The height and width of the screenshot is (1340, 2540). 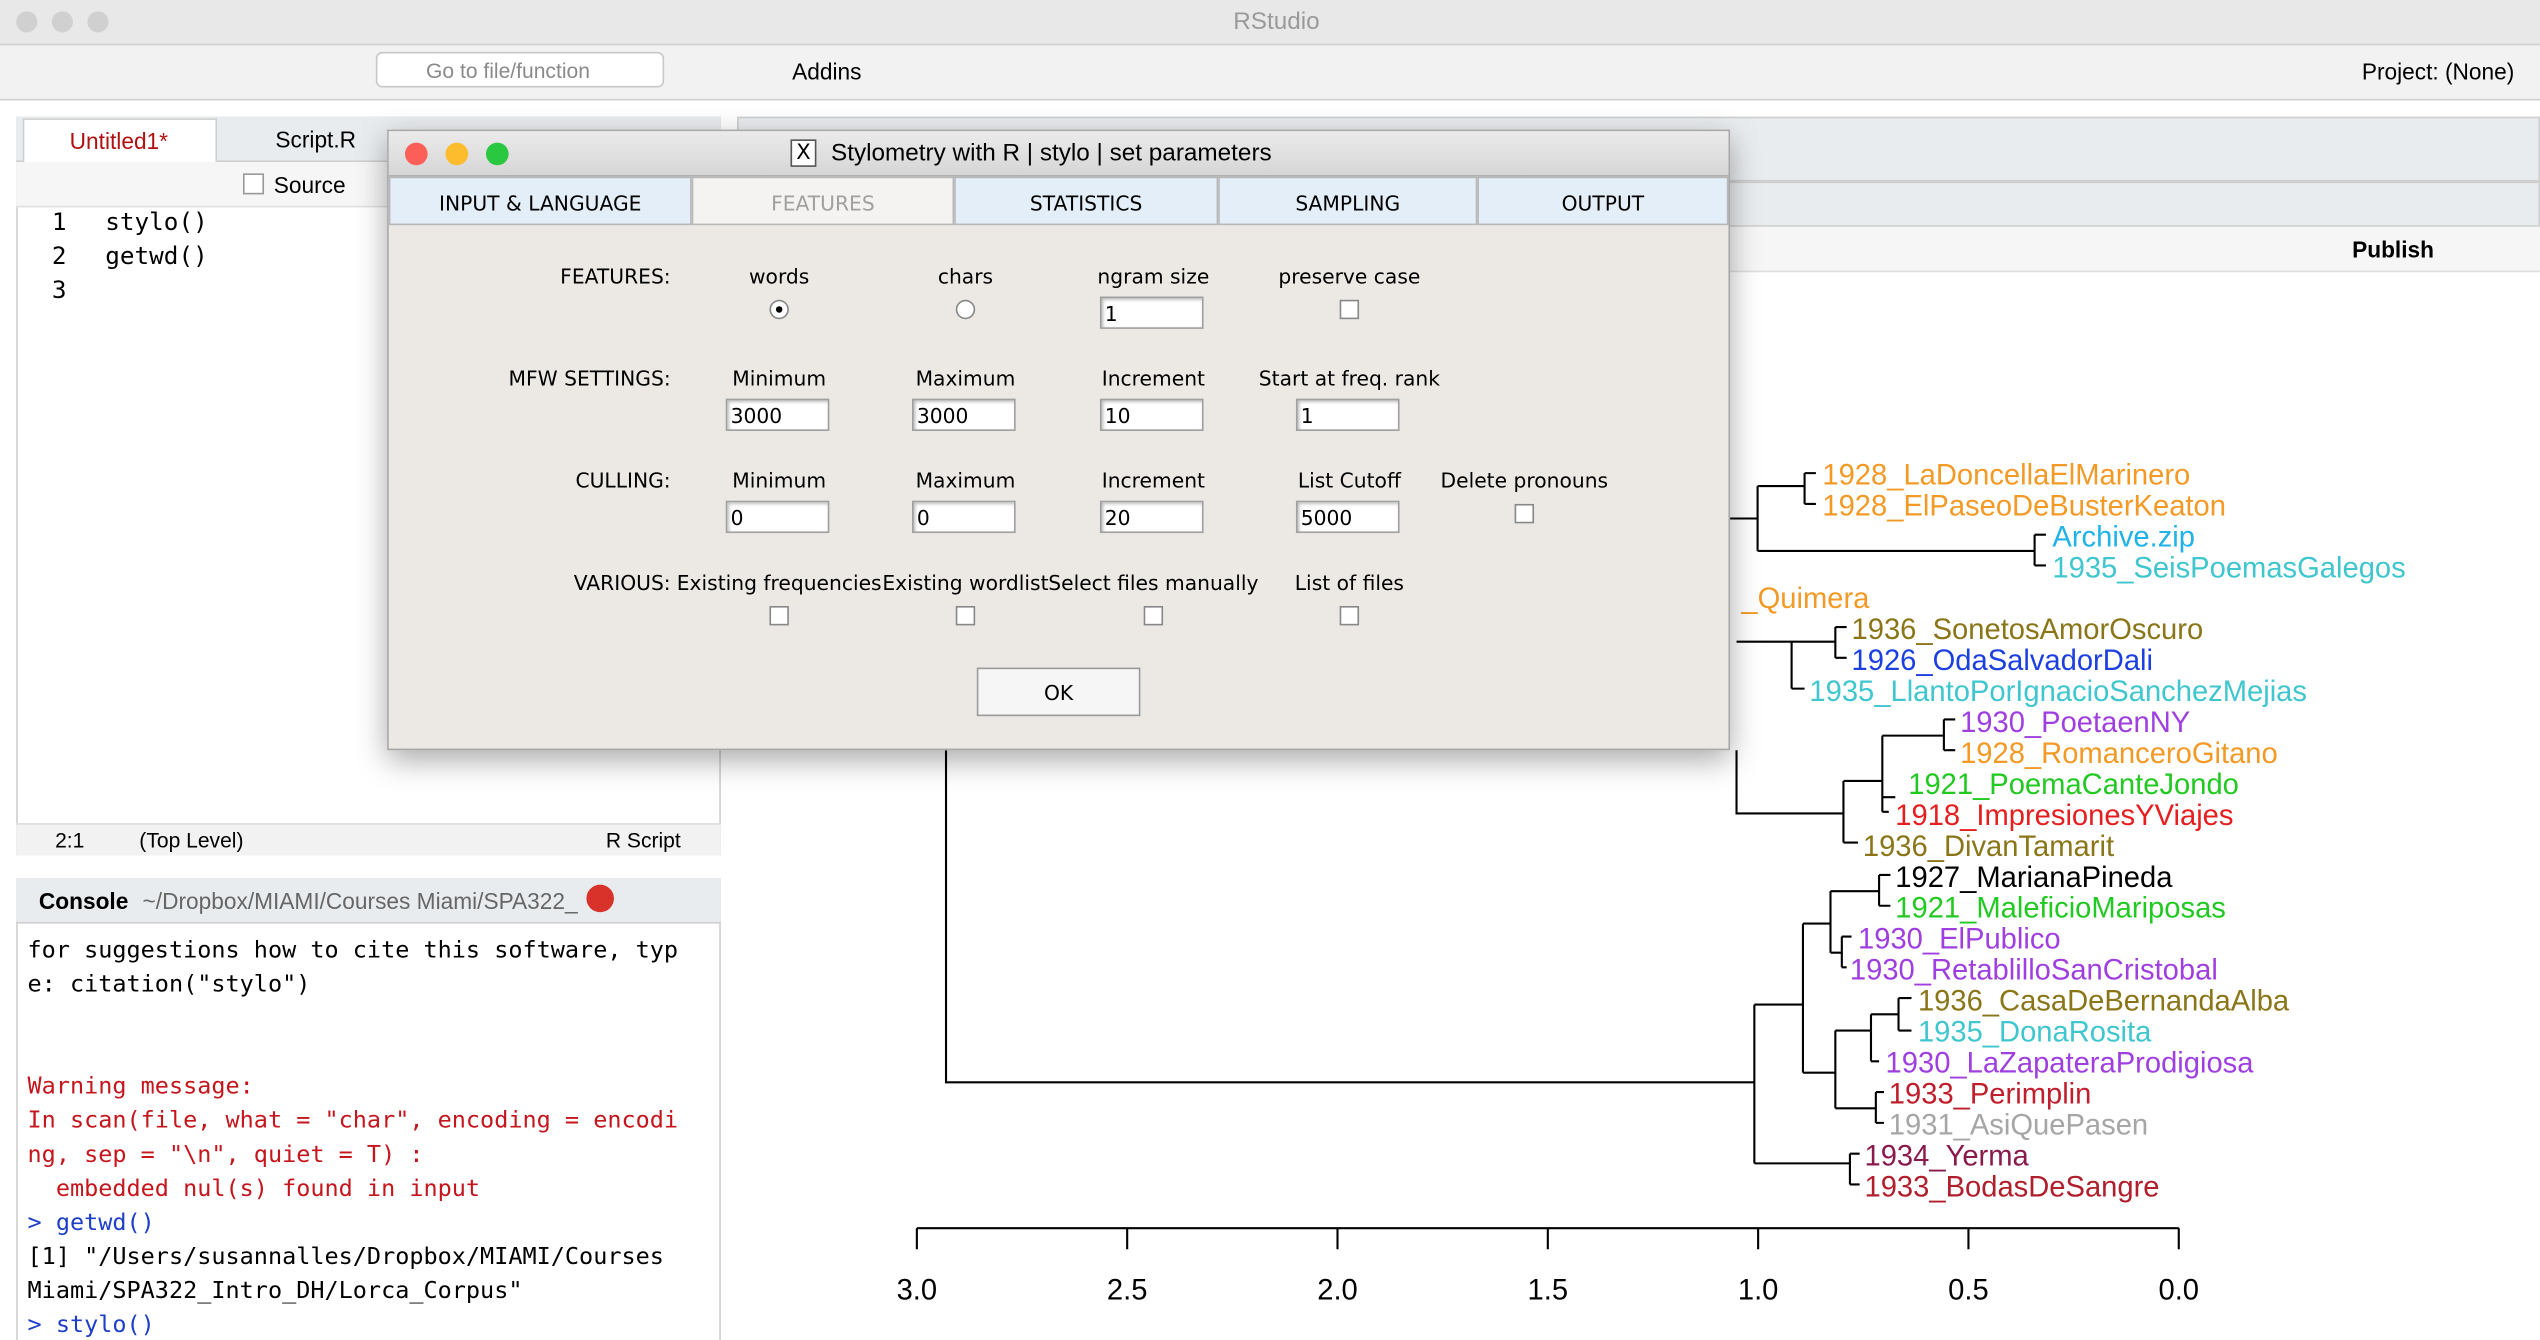 What do you see at coordinates (827, 71) in the screenshot?
I see `addins-menu: Addins` at bounding box center [827, 71].